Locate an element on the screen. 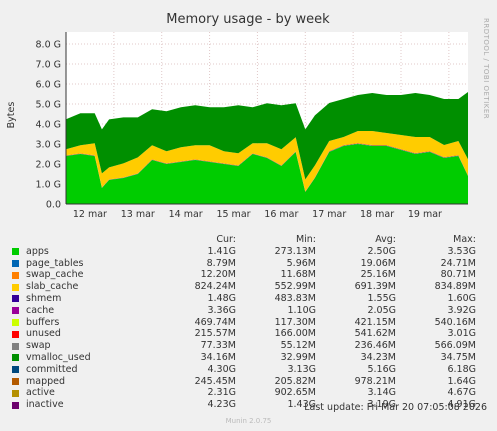  y-tick-label: 2.0 G is located at coordinates (49, 165).